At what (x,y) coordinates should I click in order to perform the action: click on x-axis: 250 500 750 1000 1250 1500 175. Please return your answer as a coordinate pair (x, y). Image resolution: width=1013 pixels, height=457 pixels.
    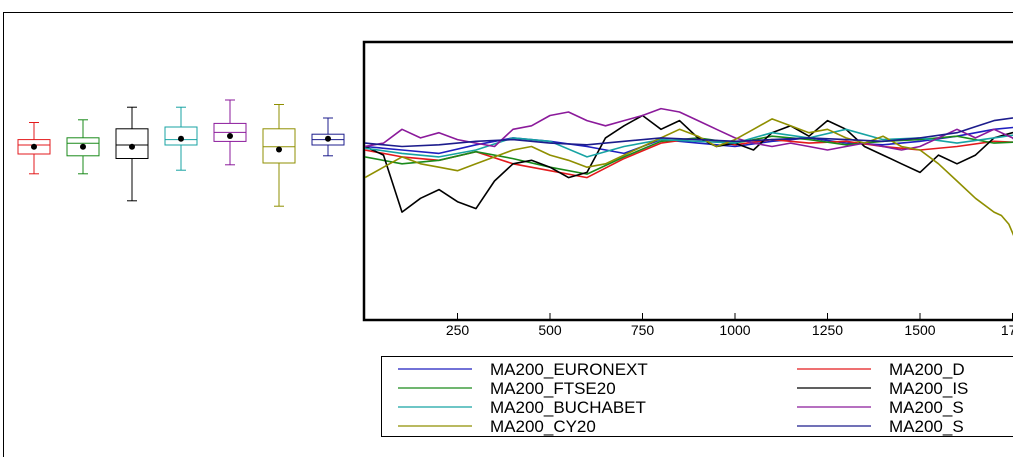
    Looking at the image, I should click on (729, 325).